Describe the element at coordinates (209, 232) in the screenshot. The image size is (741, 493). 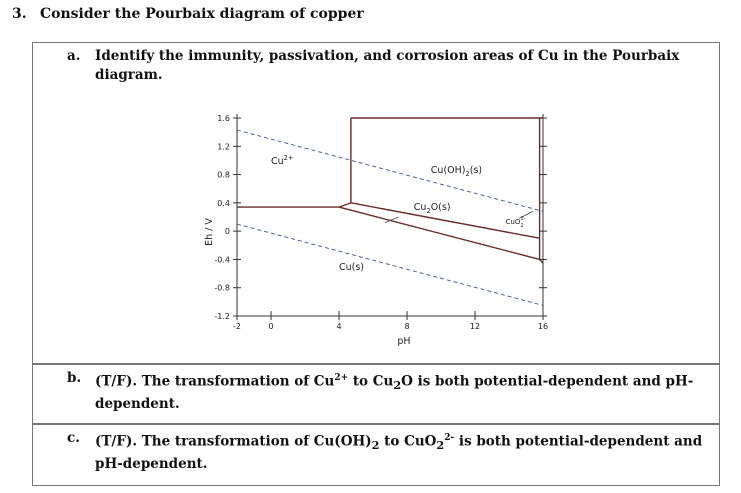
I see `y-axis-label: Eh / V` at that location.